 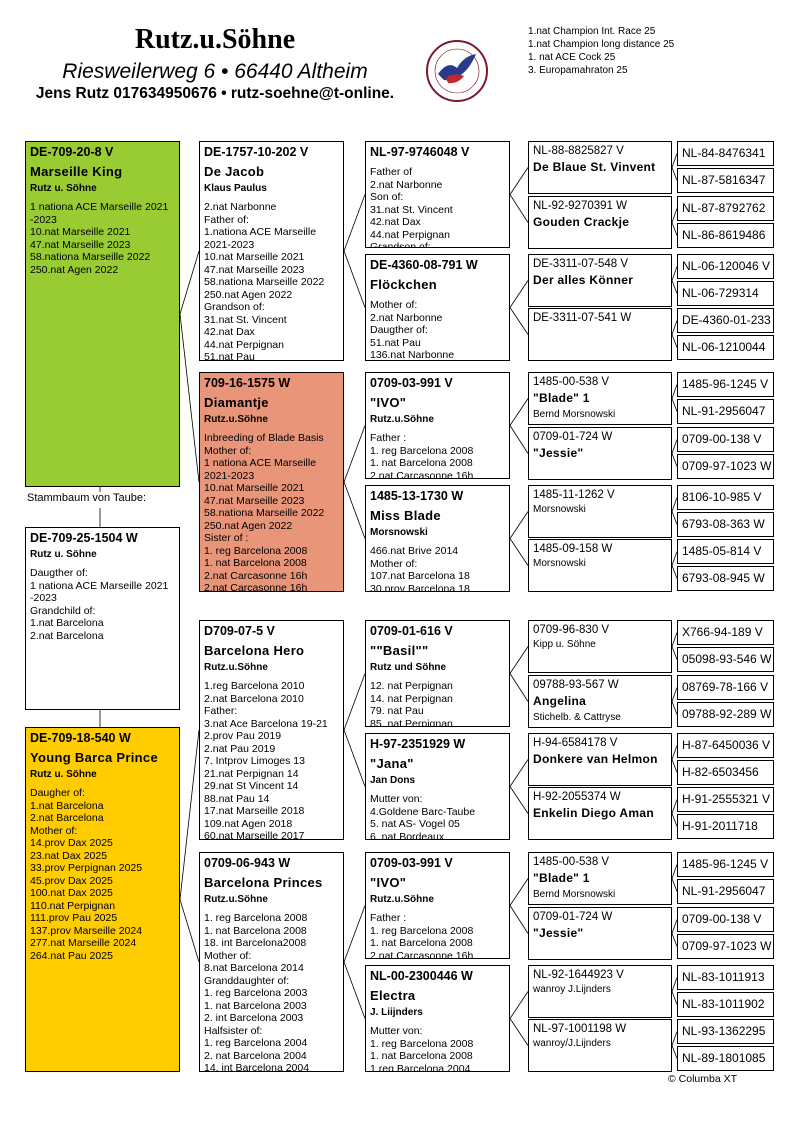 What do you see at coordinates (234, 307) in the screenshot?
I see `result-line: Grandson of:` at bounding box center [234, 307].